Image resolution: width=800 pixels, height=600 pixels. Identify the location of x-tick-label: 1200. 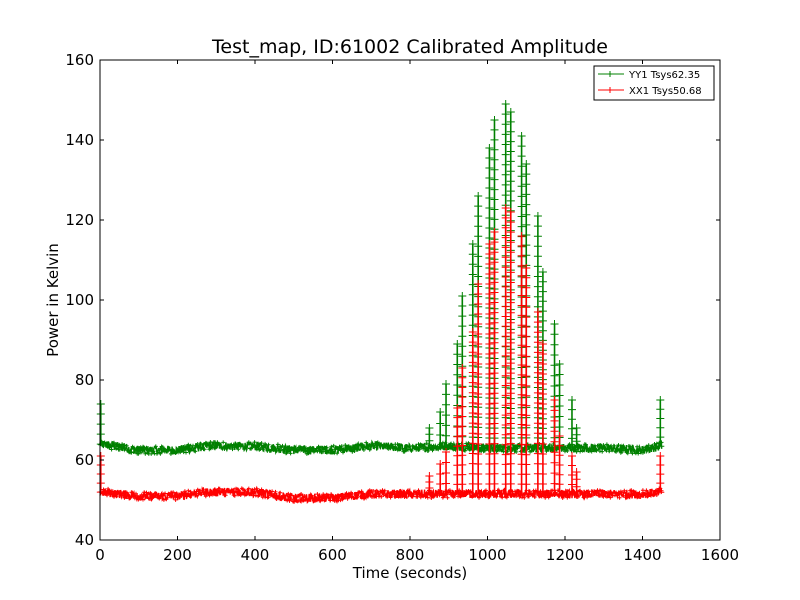
(565, 555).